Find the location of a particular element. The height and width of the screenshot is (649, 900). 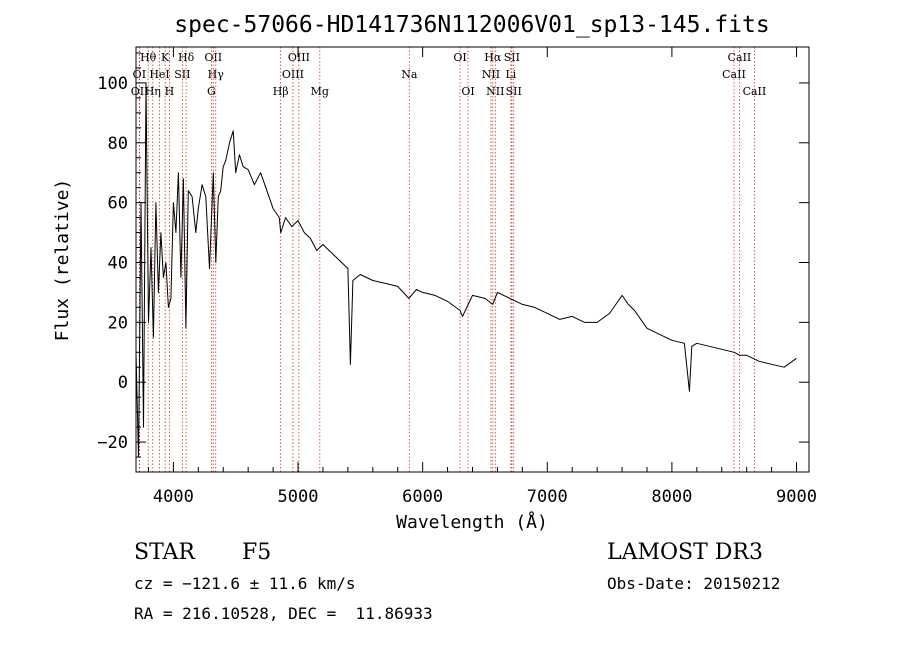

line-marker-label: Na is located at coordinates (409, 74).